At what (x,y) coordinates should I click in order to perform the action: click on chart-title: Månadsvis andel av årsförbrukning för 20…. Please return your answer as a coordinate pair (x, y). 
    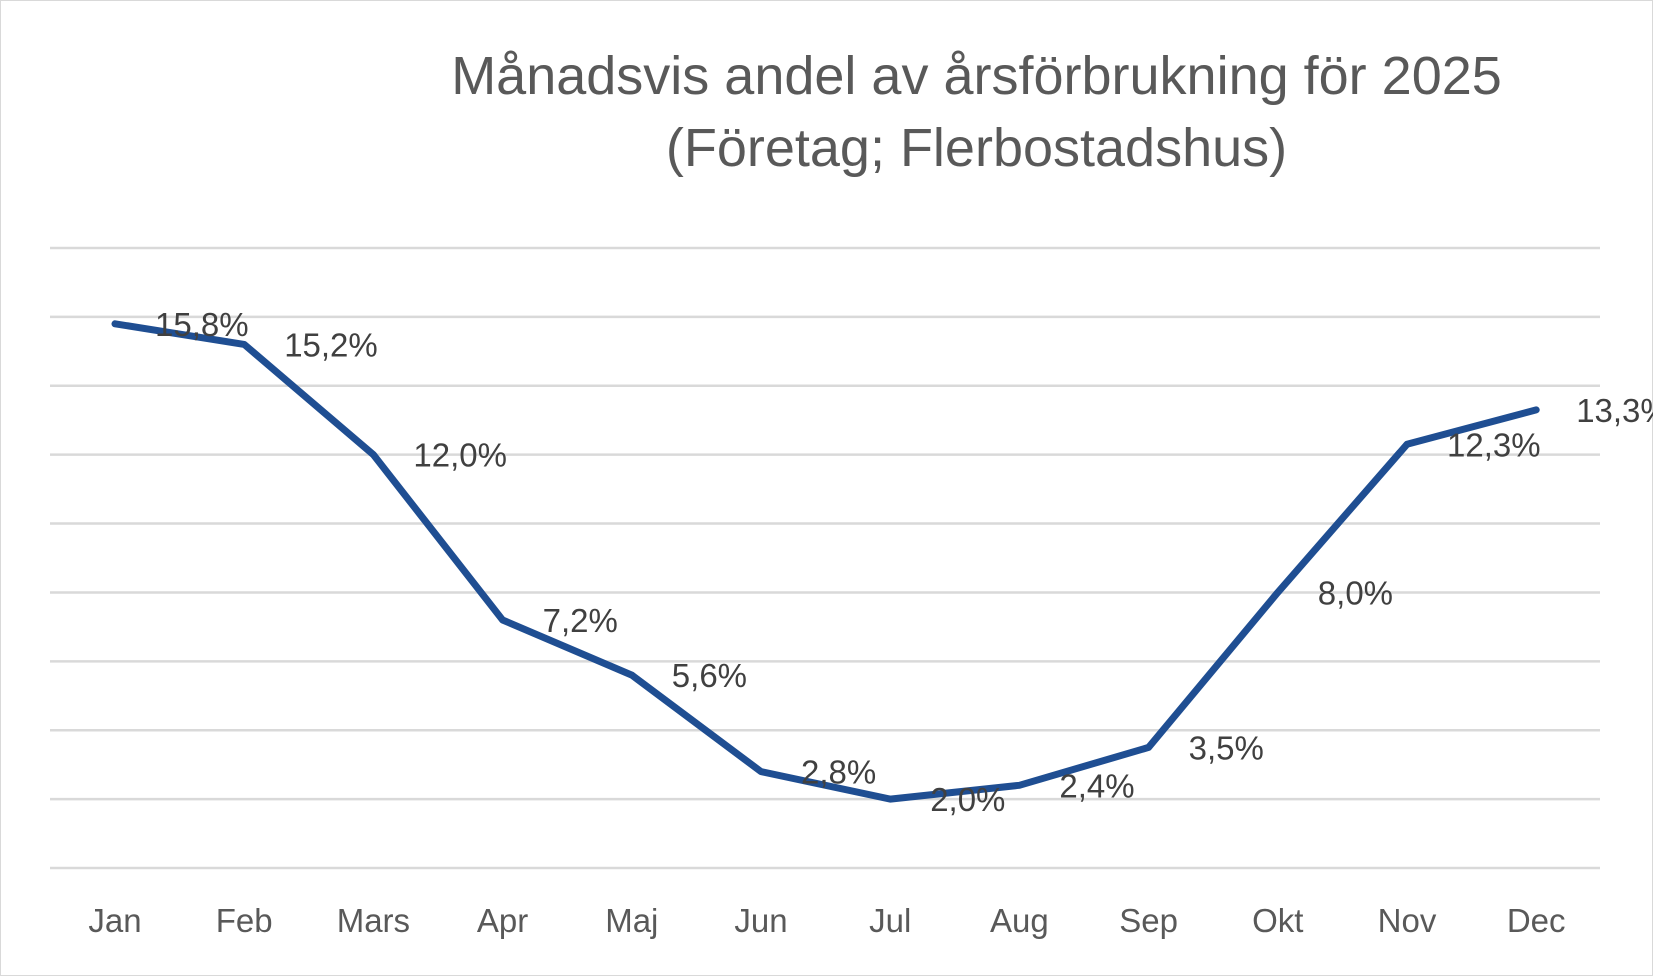
    Looking at the image, I should click on (826, 112).